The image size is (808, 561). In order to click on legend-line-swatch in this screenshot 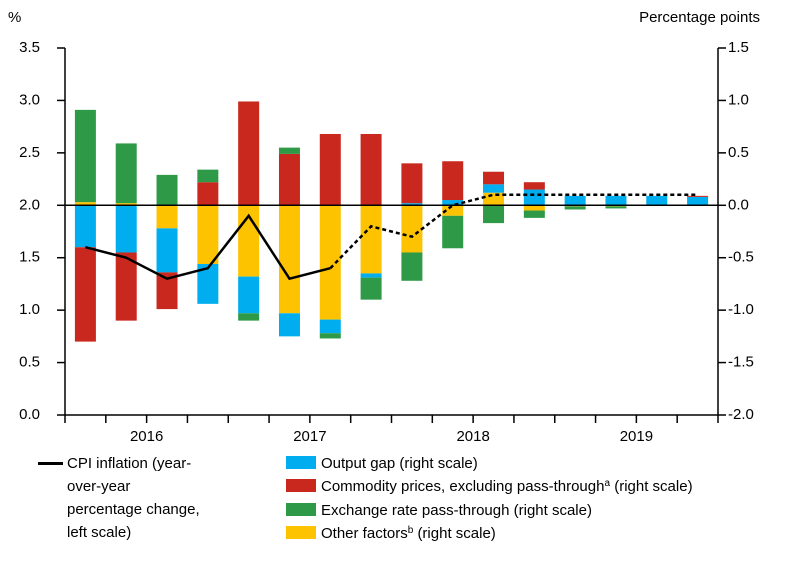, I will do `click(50, 463)`.